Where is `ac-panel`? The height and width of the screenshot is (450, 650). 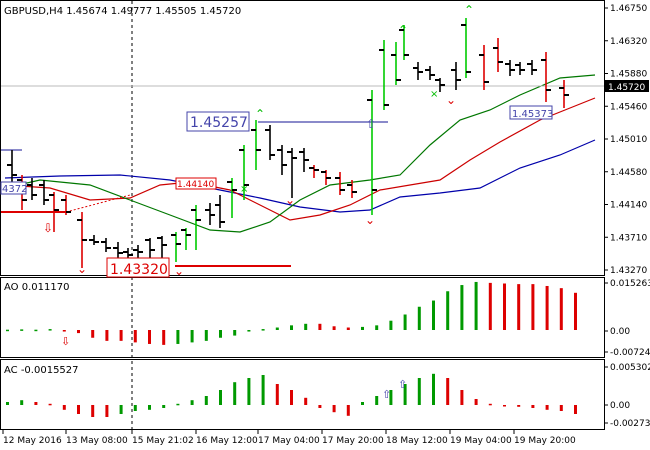 ac-panel is located at coordinates (302, 394).